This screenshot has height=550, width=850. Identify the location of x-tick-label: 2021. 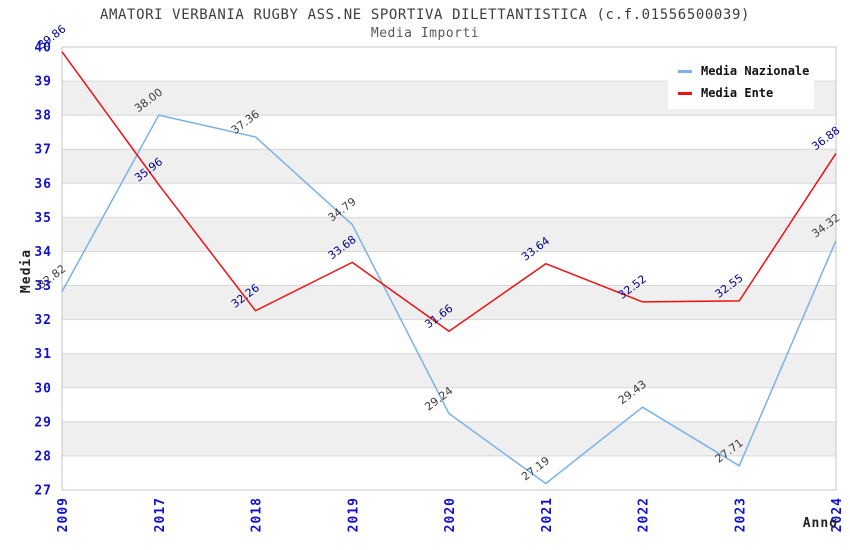
(547, 514).